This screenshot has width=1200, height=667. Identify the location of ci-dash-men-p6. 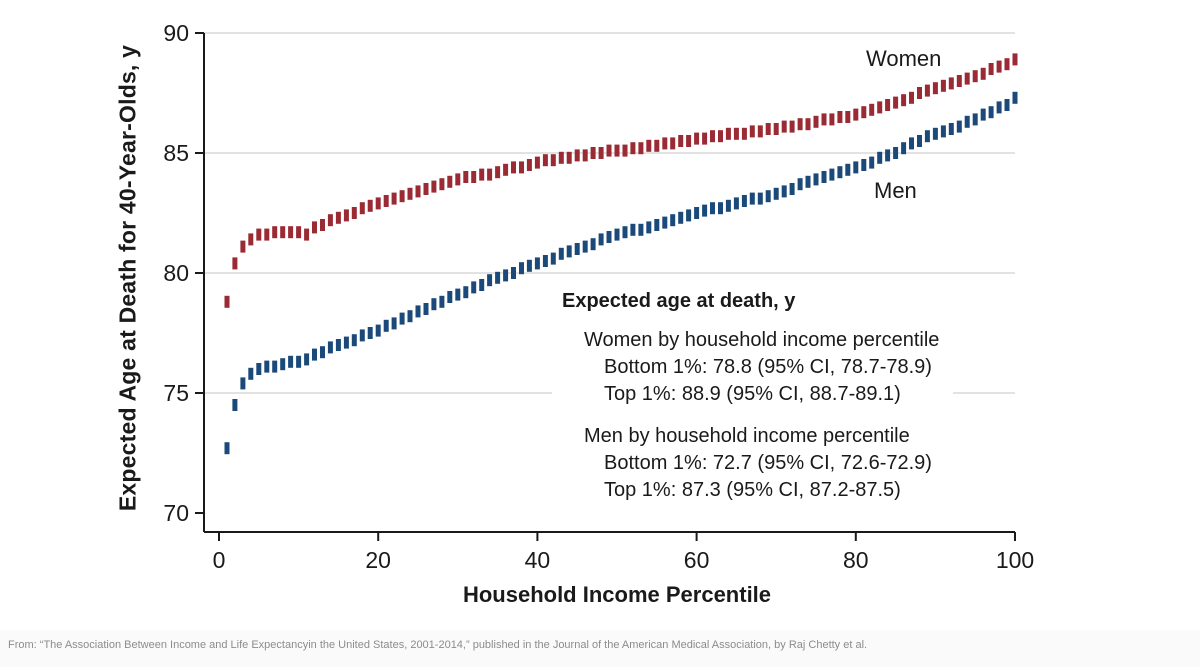
(267, 366).